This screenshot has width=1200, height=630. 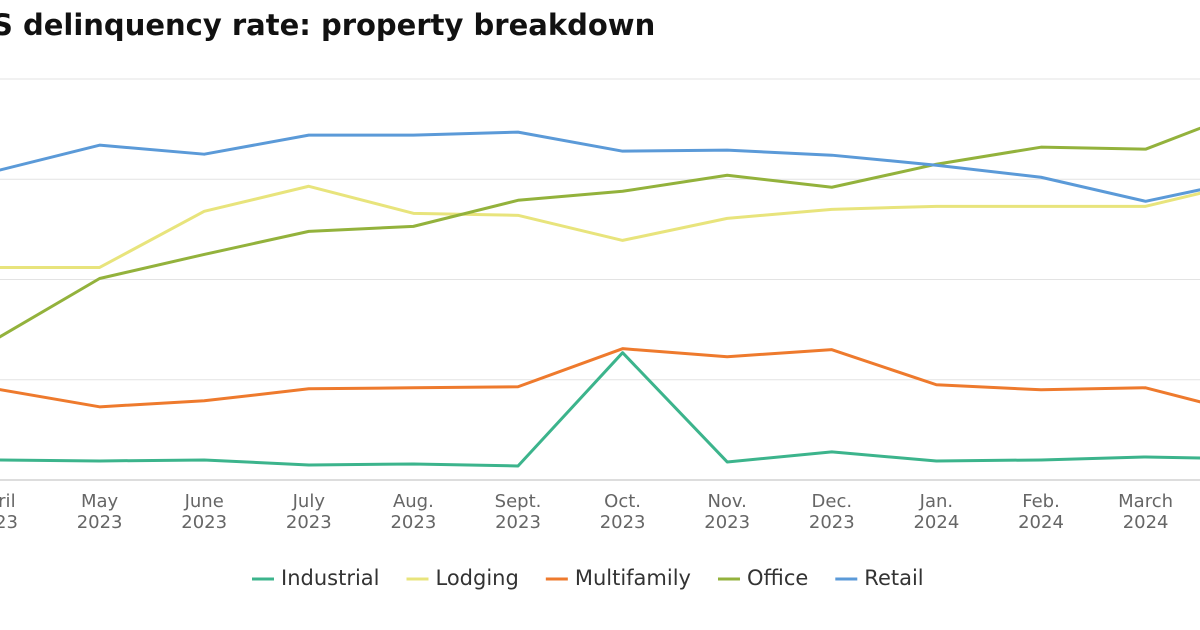 What do you see at coordinates (477, 578) in the screenshot?
I see `legend-label: Lodging` at bounding box center [477, 578].